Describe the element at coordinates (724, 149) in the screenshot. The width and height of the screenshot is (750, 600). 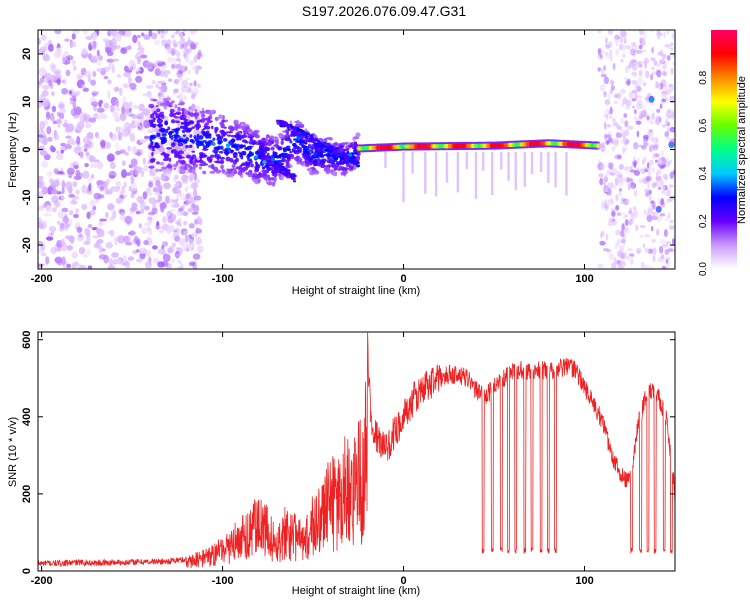
I see `colorbar-gradient` at that location.